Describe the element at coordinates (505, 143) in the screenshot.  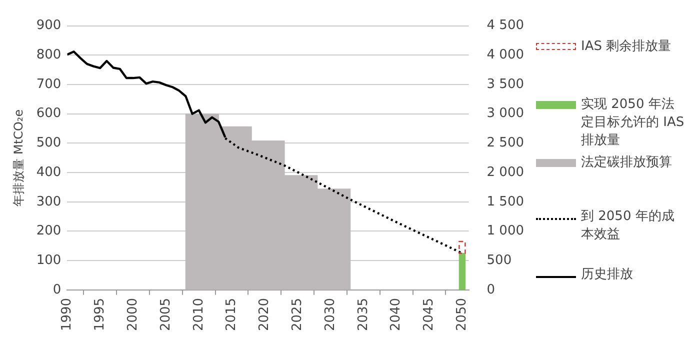
I see `y2-tick-label: 2 500` at that location.